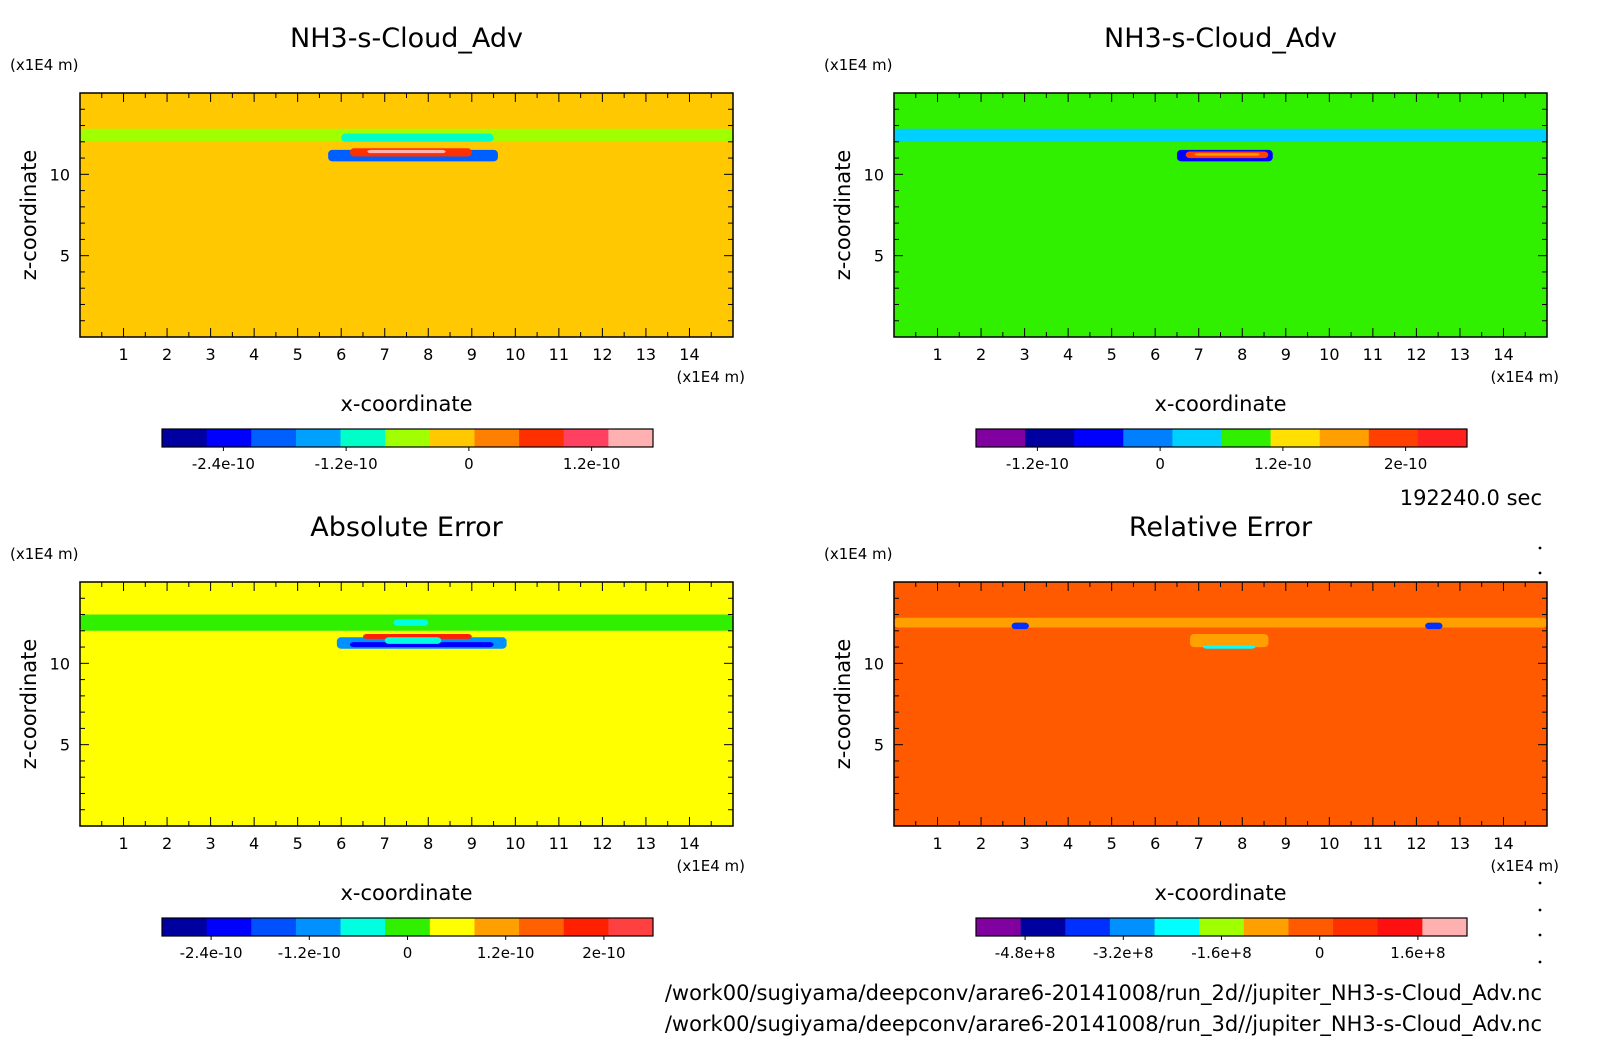 This screenshot has height=1059, width=1604. Describe the element at coordinates (1471, 498) in the screenshot. I see `time-label: 192240.0 sec` at that location.